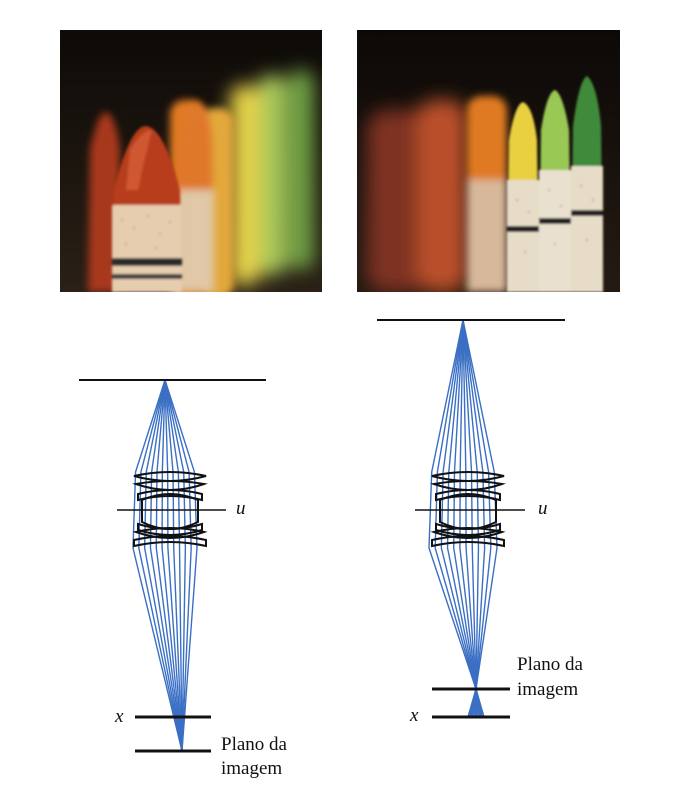  I want to click on image-plane-label-right-line2: imagem, so click(548, 689).